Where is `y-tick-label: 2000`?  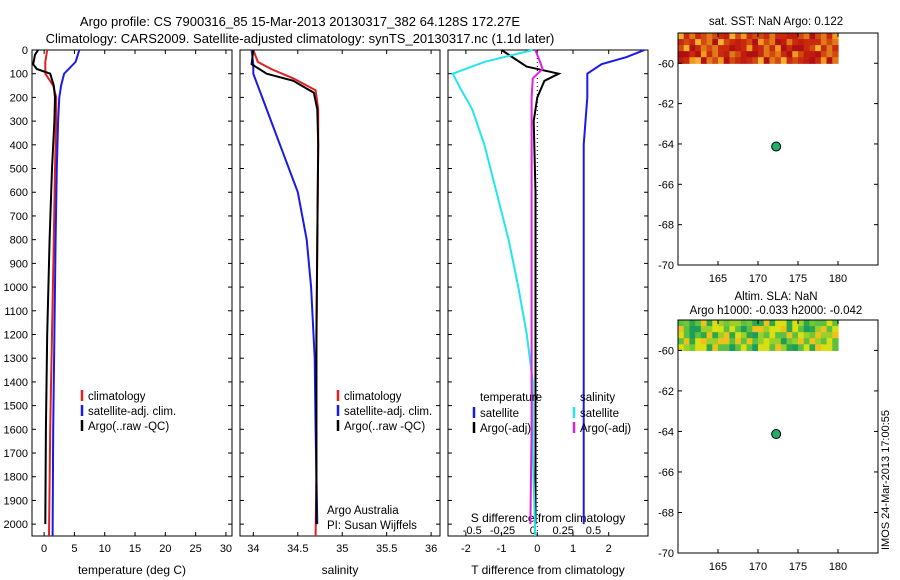
y-tick-label: 2000 is located at coordinates (16, 525).